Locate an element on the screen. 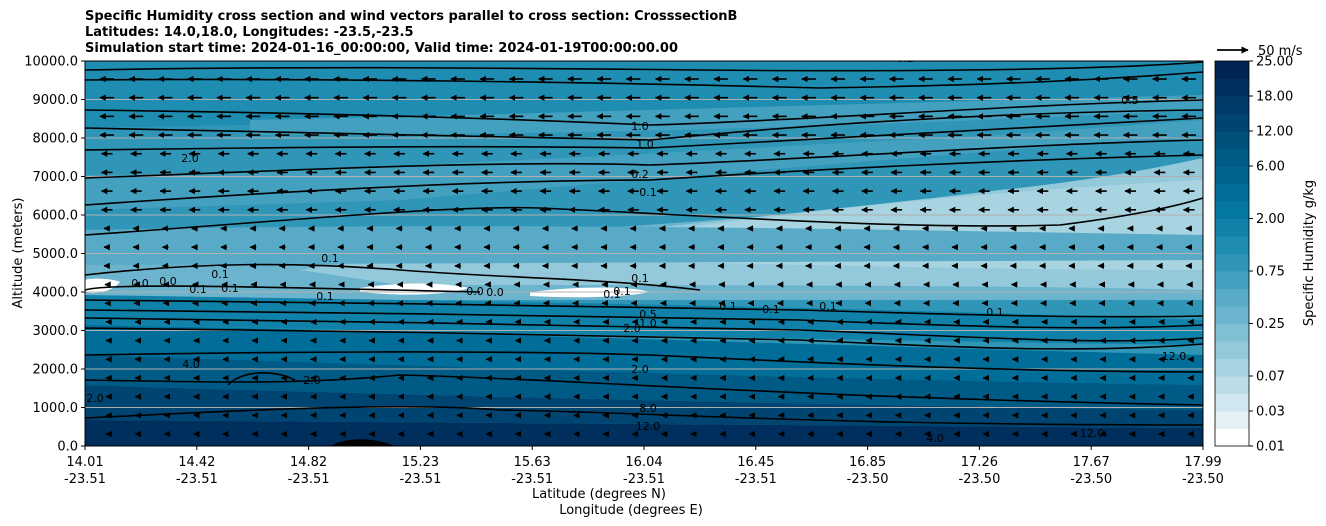 The image size is (1326, 526). x-tick-label-lat: 14.82 is located at coordinates (308, 462).